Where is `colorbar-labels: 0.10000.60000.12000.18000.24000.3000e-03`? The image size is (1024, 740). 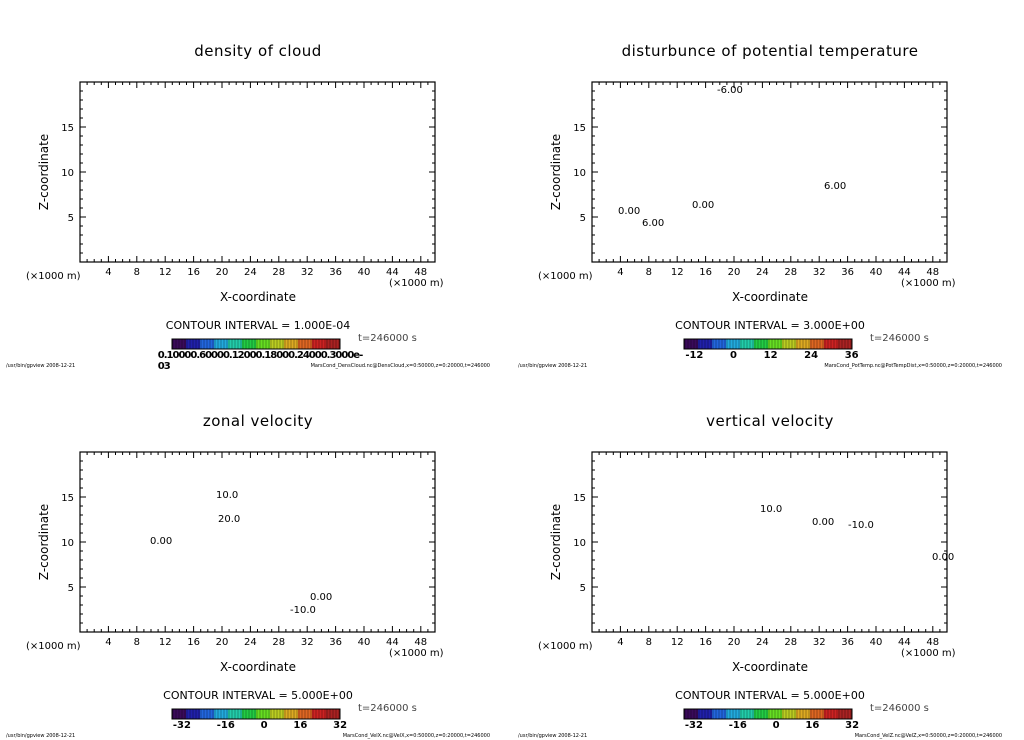 colorbar-labels: 0.10000.60000.12000.18000.24000.3000e-03 is located at coordinates (260, 361).